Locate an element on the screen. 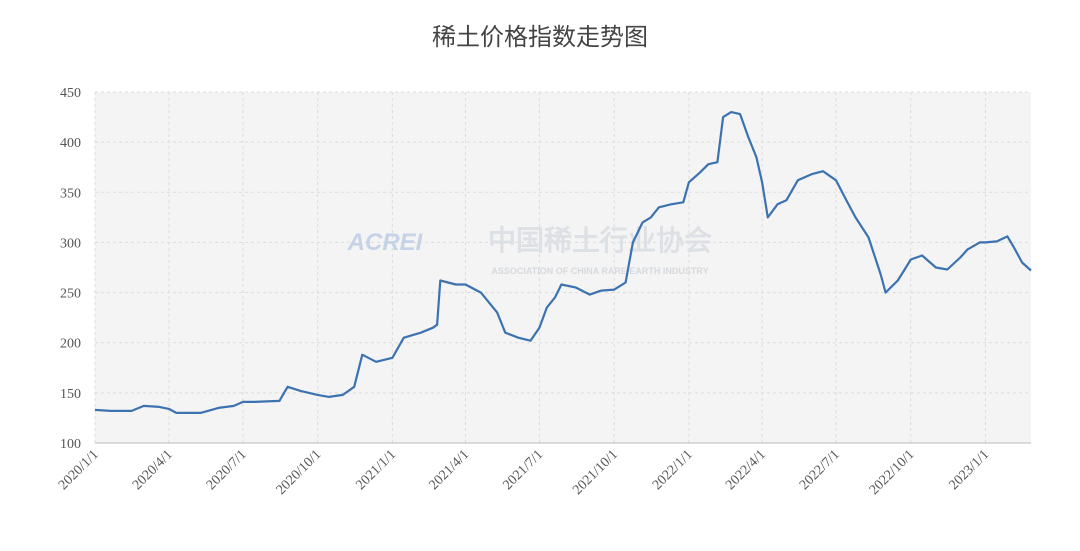  y-tick-label: 100 is located at coordinates (70, 444).